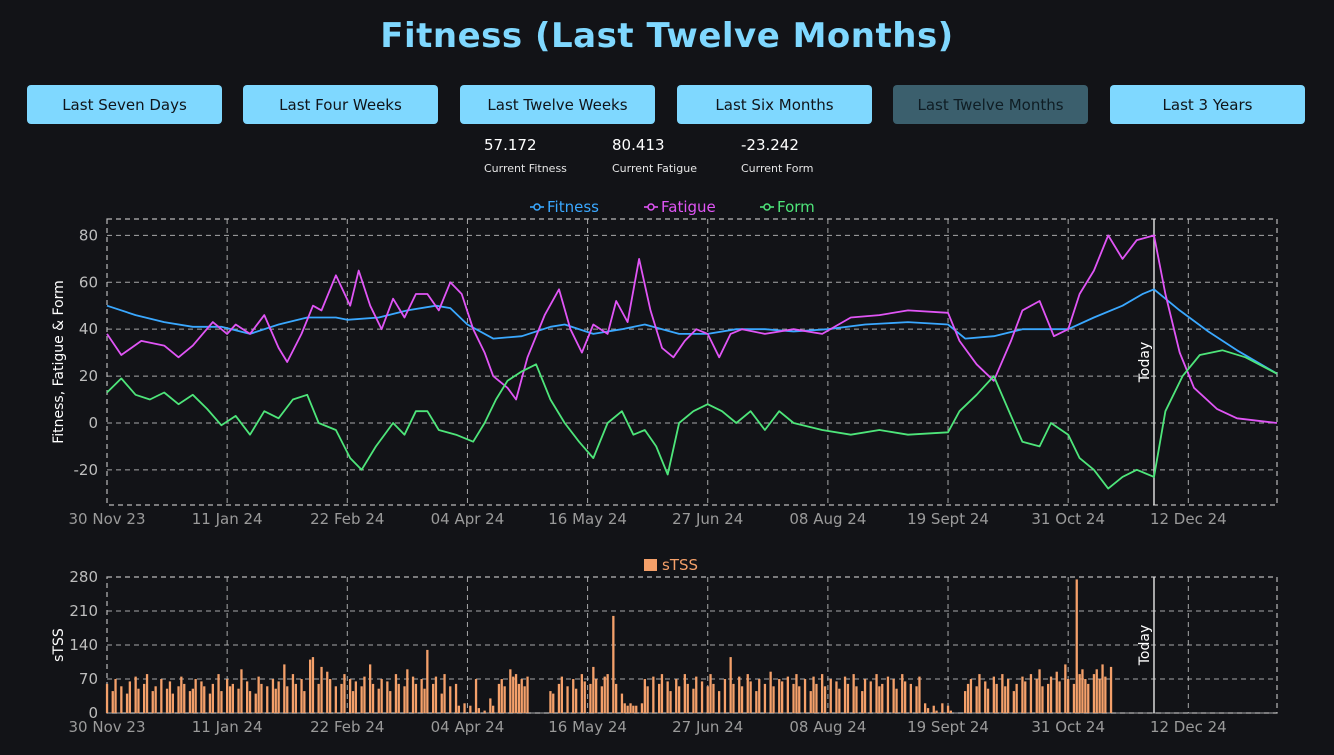 Image resolution: width=1334 pixels, height=755 pixels. Describe the element at coordinates (93, 713) in the screenshot. I see `y-tick-label: 0` at that location.